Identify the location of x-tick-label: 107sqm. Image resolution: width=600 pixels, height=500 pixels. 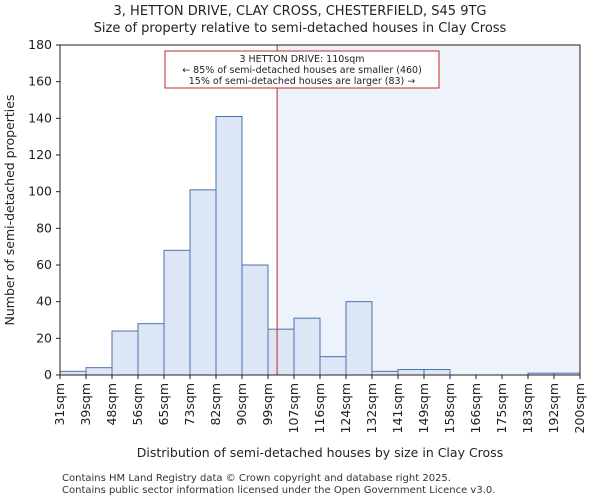
(293, 408).